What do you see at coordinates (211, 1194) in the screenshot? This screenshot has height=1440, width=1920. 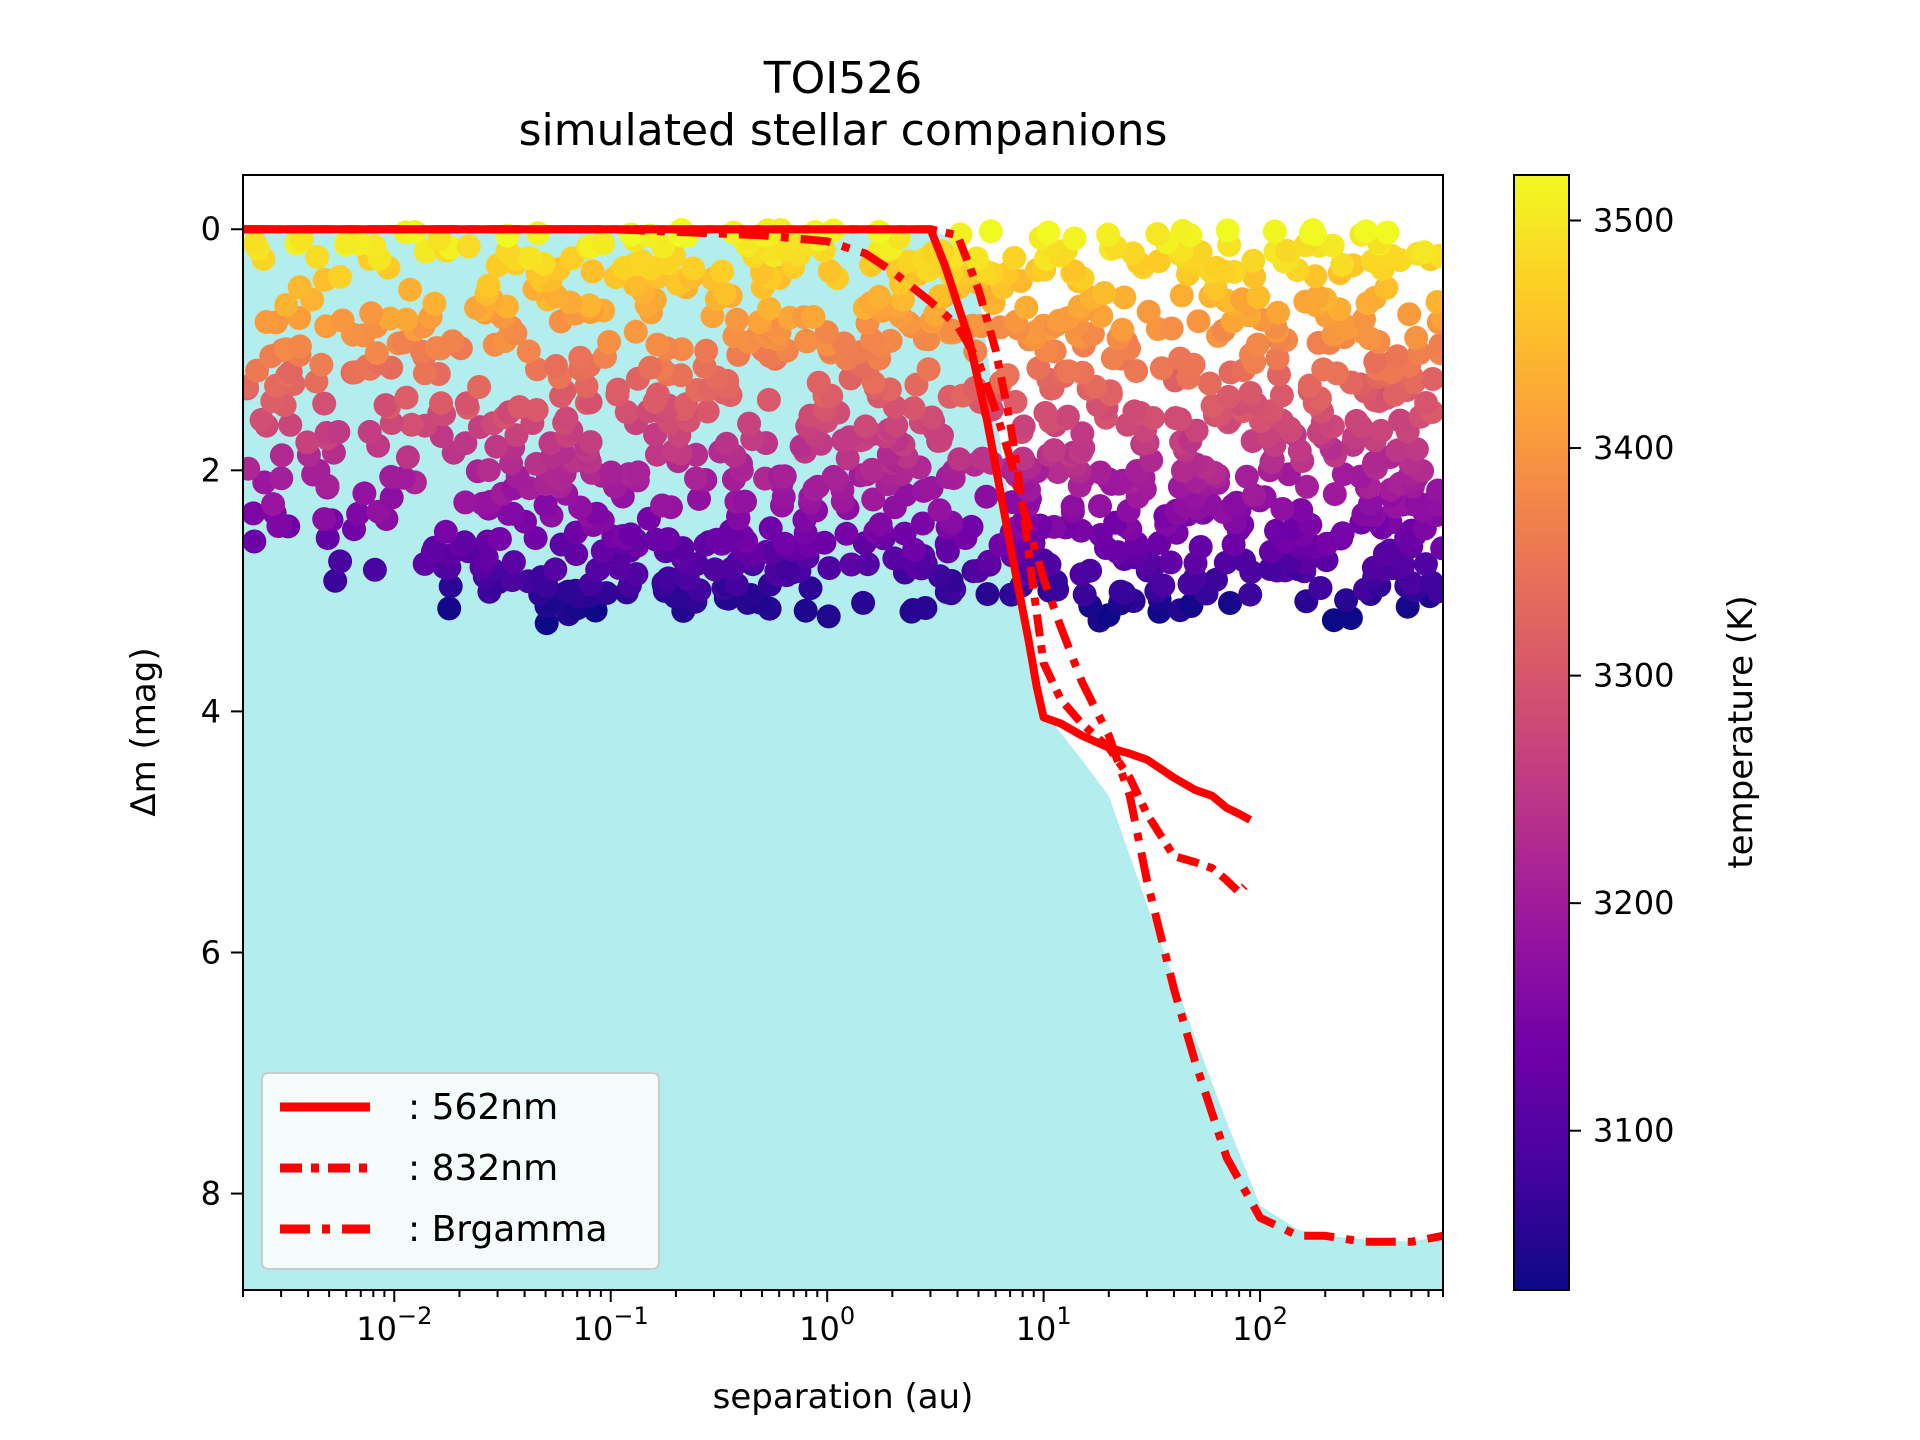 I see `y-tick-label: 8` at bounding box center [211, 1194].